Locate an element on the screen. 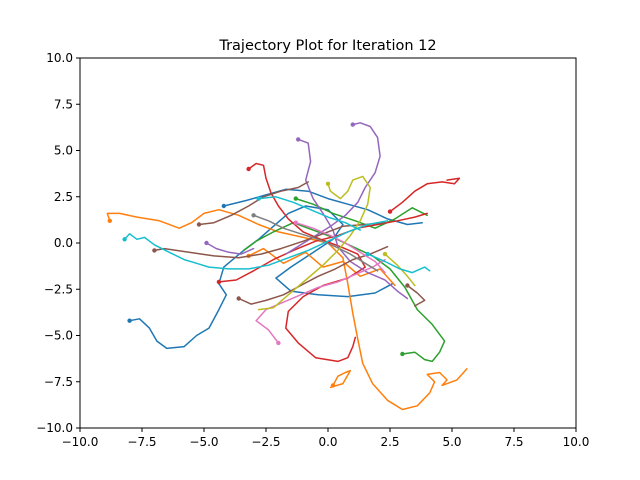 The height and width of the screenshot is (480, 640). y-tick-label: 2.5 is located at coordinates (63, 197).